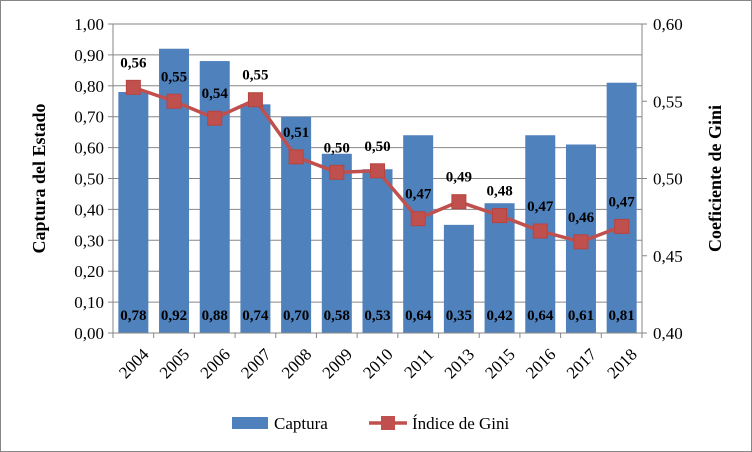  I want to click on y-tick-label: 0,30, so click(89, 240).